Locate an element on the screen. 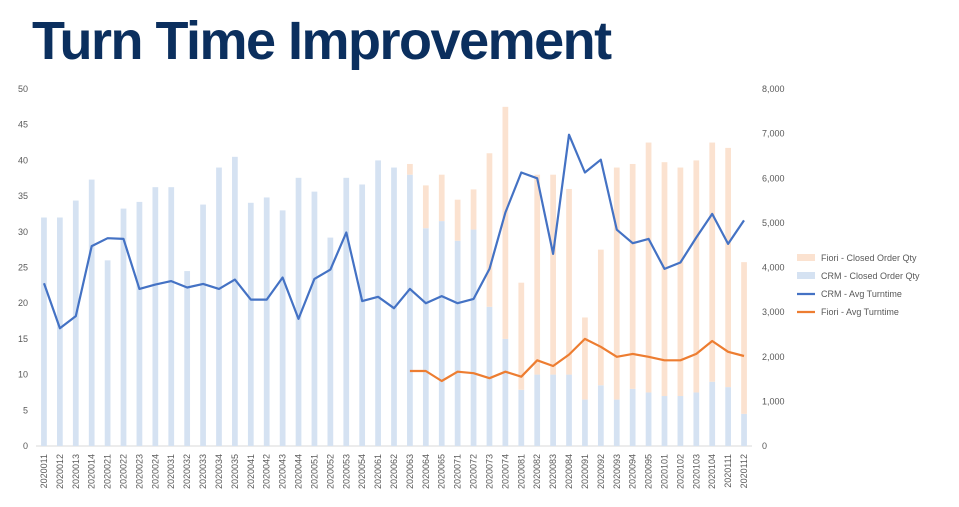 This screenshot has height=507, width=959. x-axis-tick-label: 2020072 is located at coordinates (474, 471).